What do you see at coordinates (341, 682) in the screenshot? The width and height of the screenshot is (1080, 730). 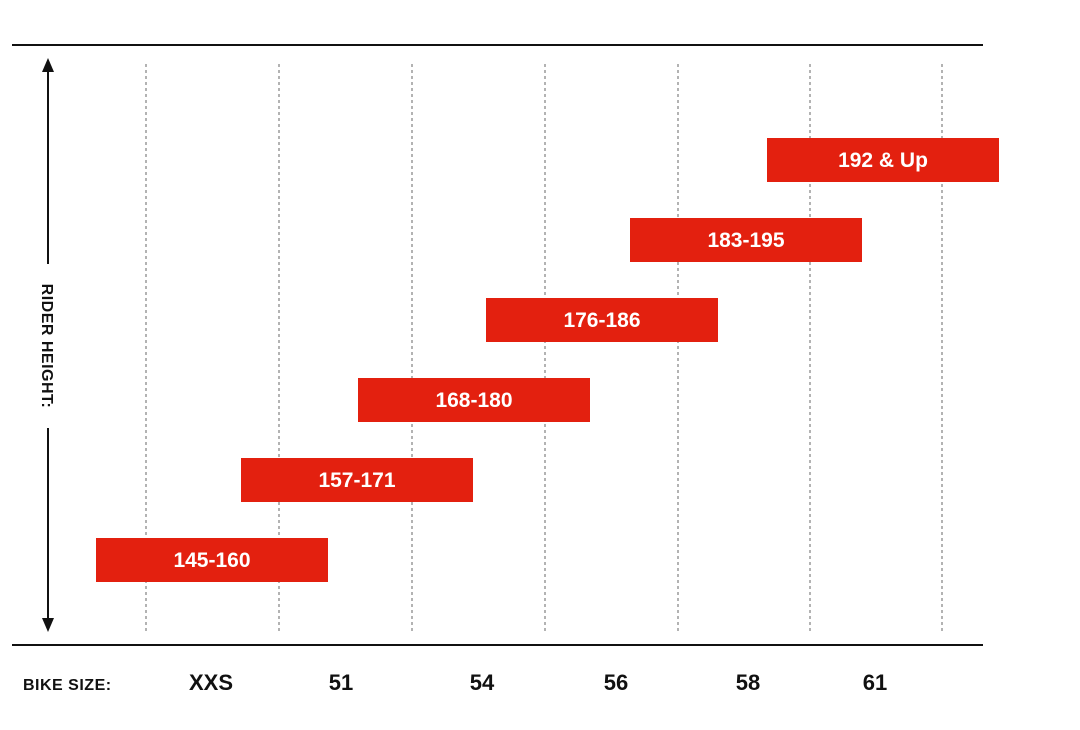 I see `size-label-51: 51` at bounding box center [341, 682].